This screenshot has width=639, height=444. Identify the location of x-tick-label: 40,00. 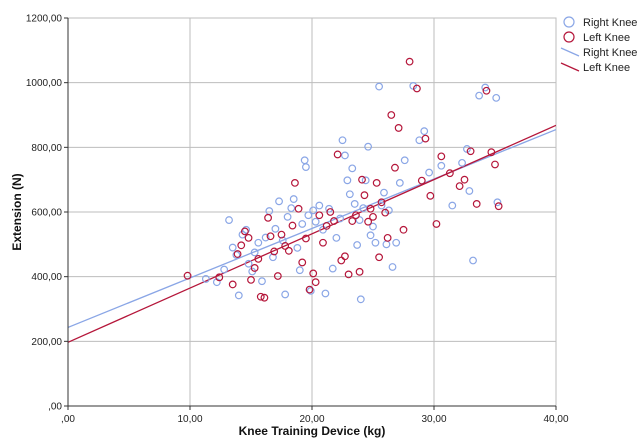
(555, 419).